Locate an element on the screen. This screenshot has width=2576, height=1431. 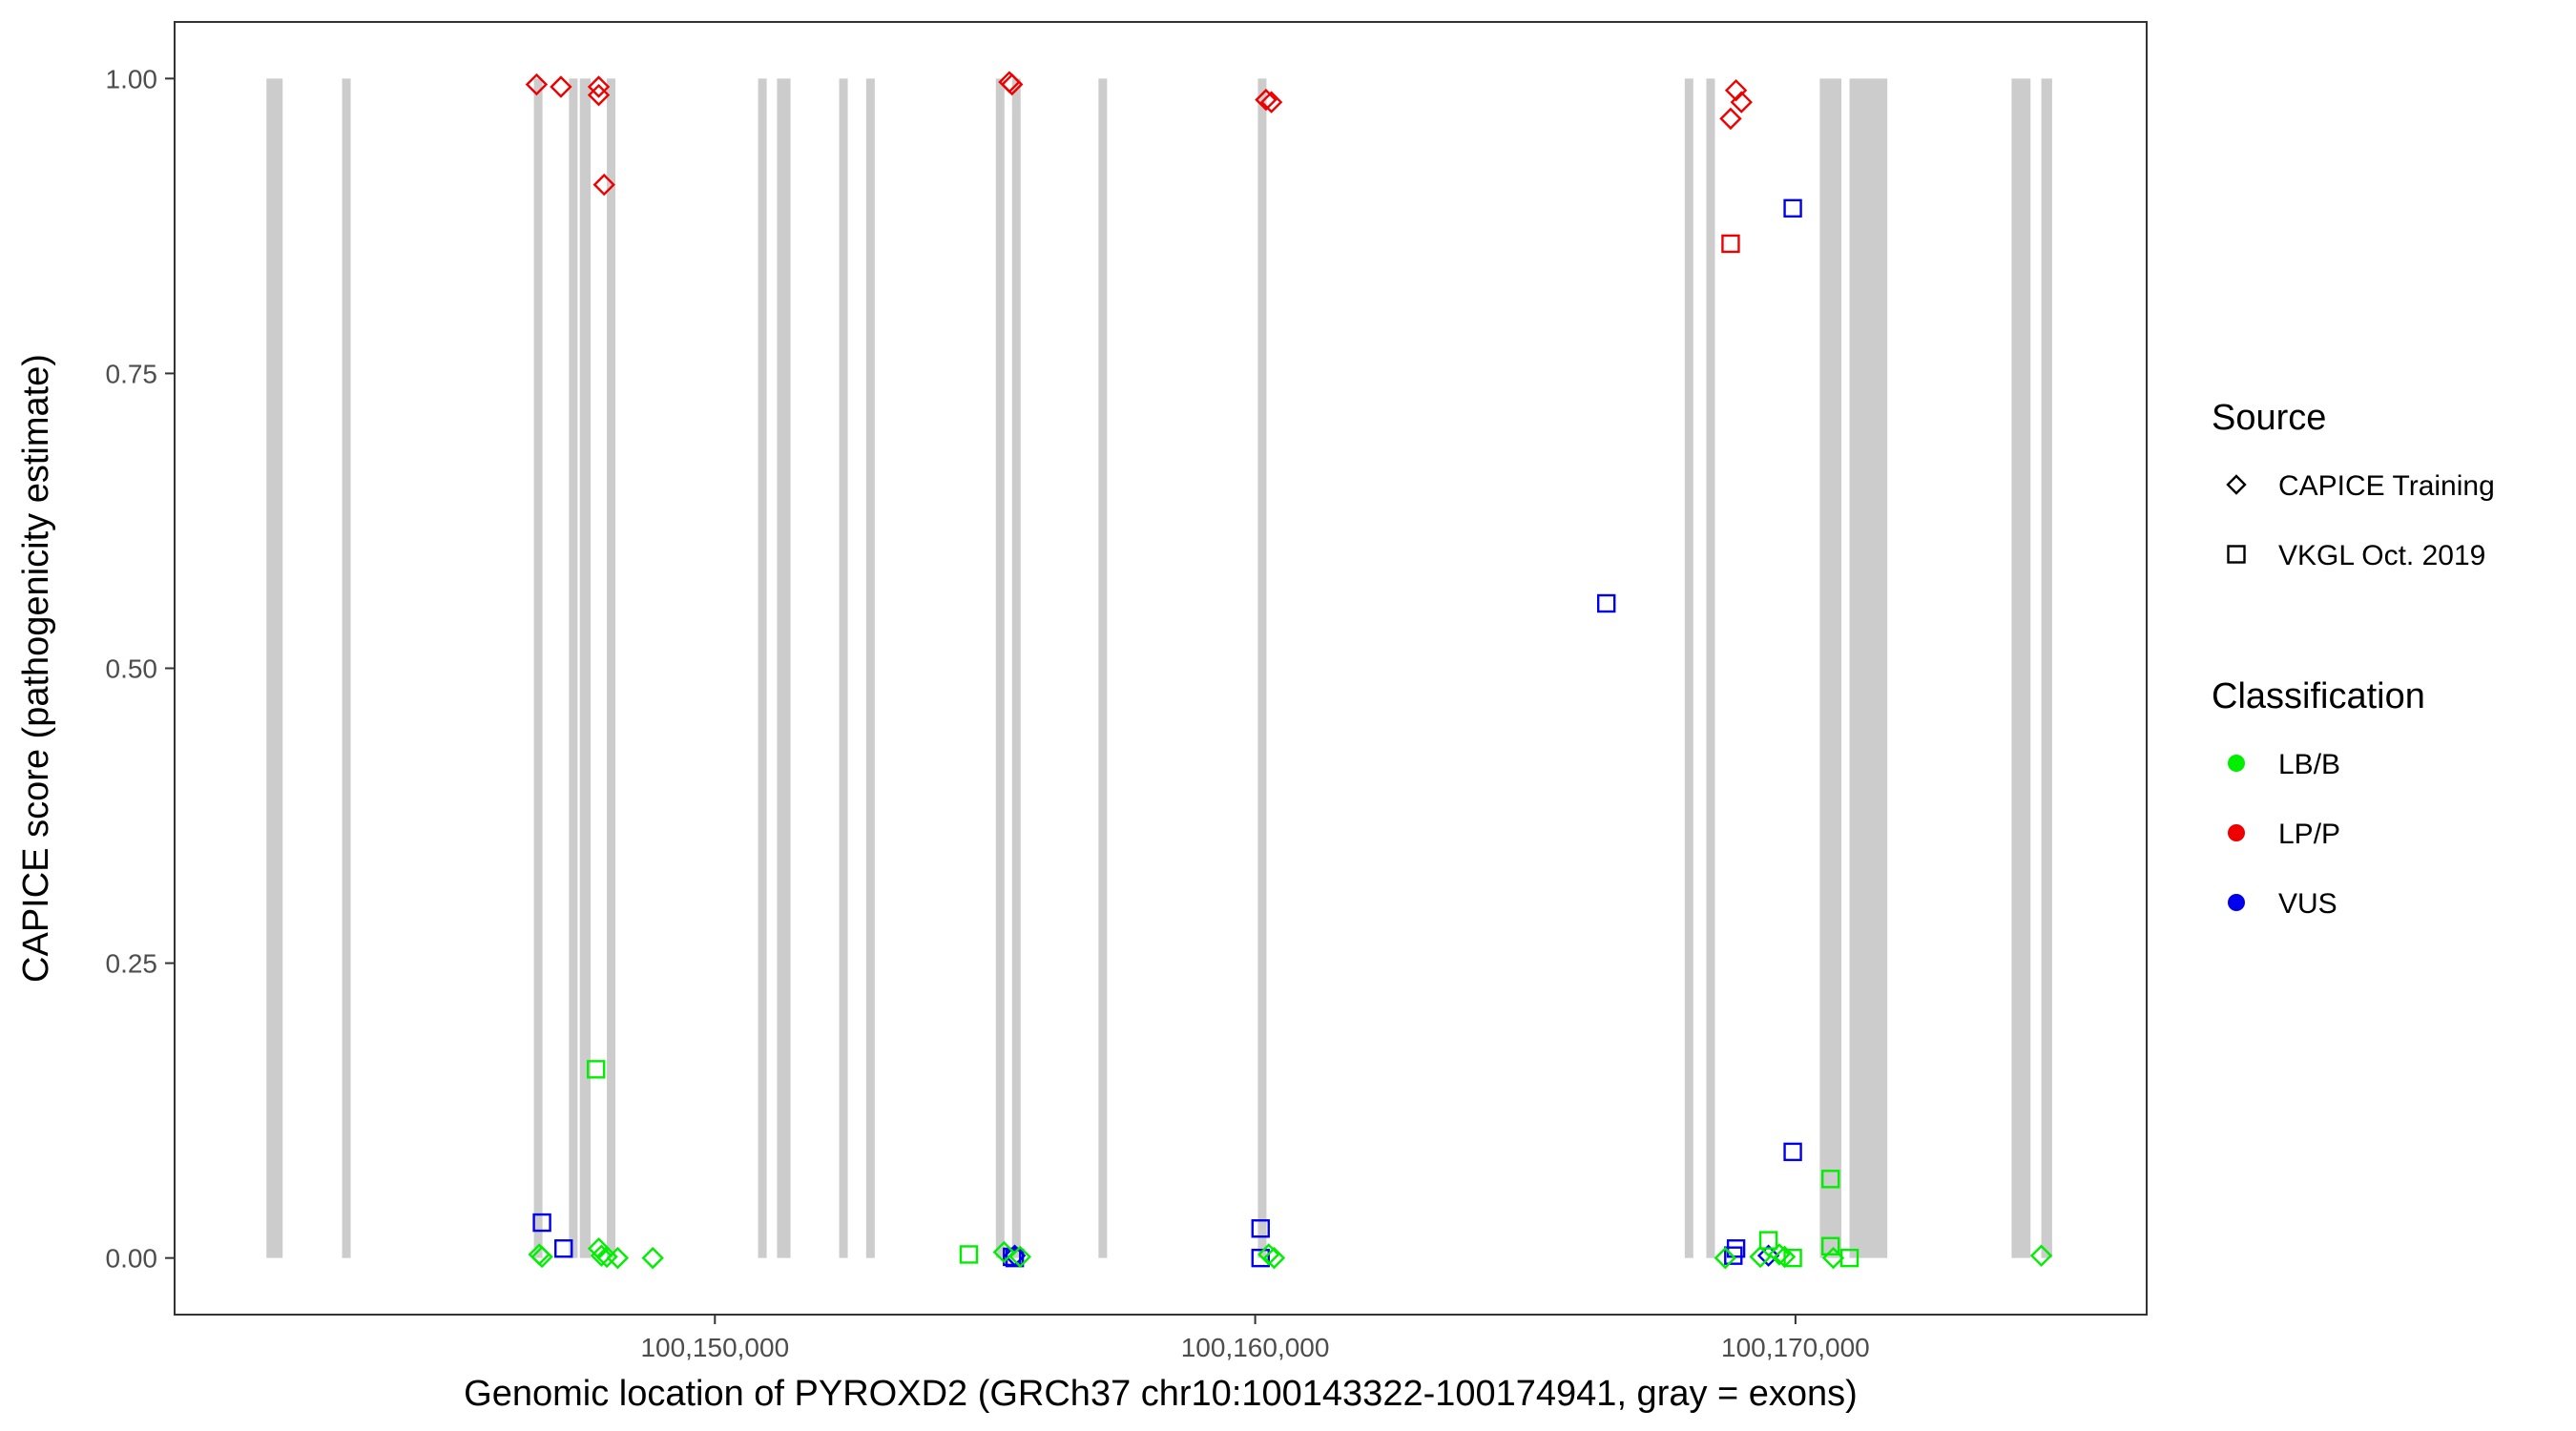
legend-key-diamond is located at coordinates (2236, 484).